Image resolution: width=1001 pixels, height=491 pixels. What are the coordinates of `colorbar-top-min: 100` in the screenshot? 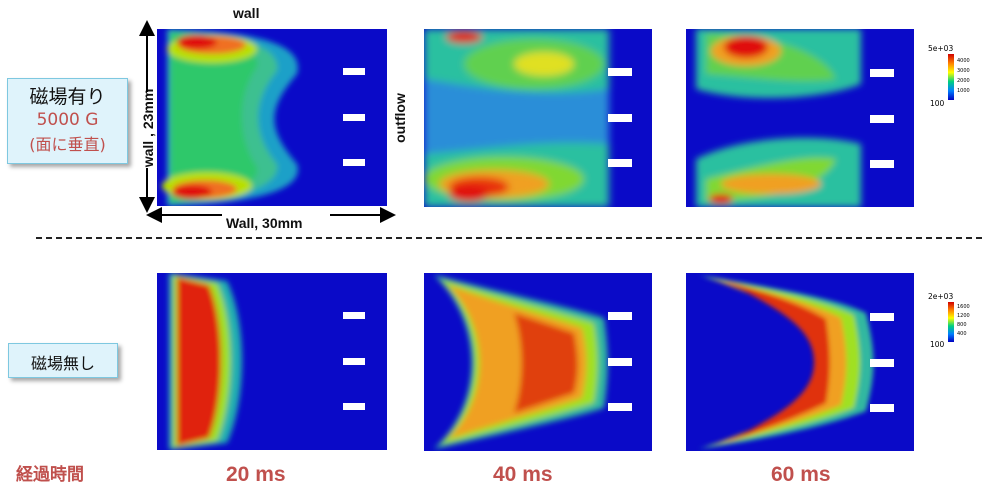 It's located at (937, 103).